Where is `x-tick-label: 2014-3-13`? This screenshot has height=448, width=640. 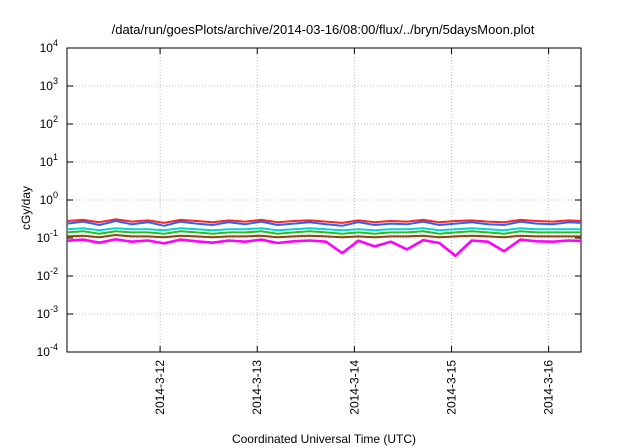
x-tick-label: 2014-3-13 is located at coordinates (257, 387).